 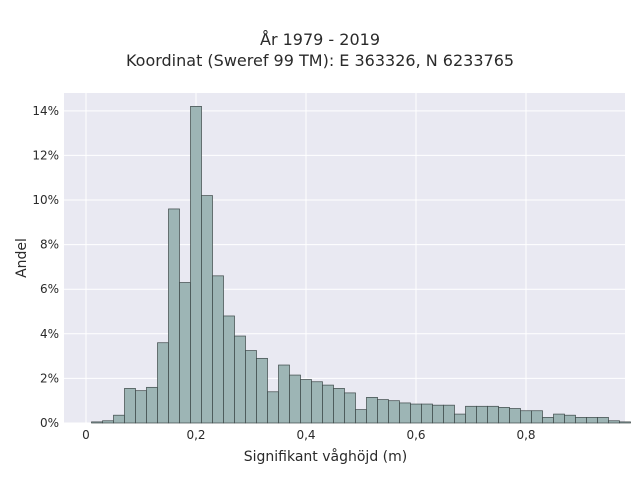 What do you see at coordinates (195, 435) in the screenshot?
I see `x-tick-label: 0,2` at bounding box center [195, 435].